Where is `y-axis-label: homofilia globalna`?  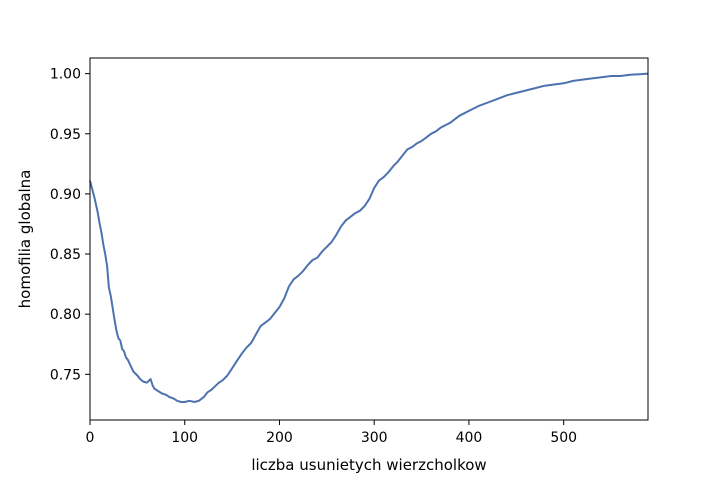
y-axis-label: homofilia globalna is located at coordinates (25, 239).